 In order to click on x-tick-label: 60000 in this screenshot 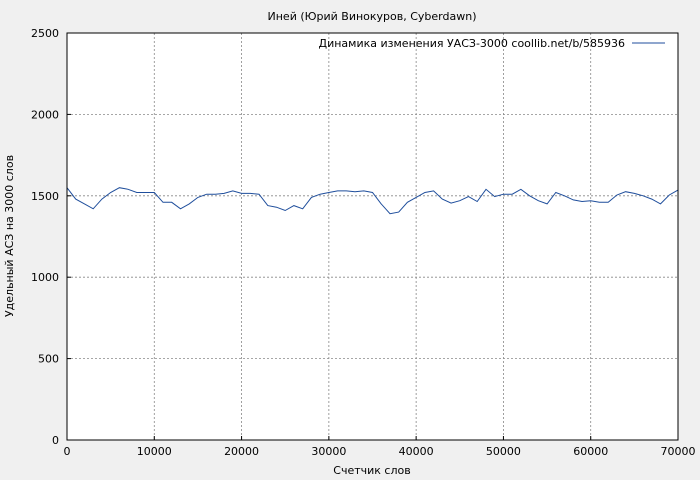, I will do `click(590, 451)`.